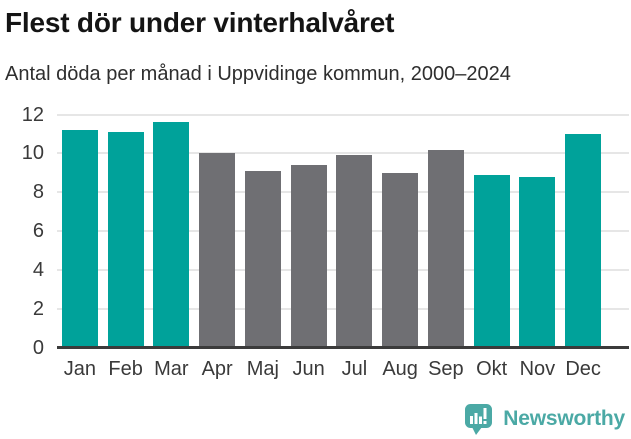 The height and width of the screenshot is (439, 631). I want to click on bar-slot-jun, so click(309, 231).